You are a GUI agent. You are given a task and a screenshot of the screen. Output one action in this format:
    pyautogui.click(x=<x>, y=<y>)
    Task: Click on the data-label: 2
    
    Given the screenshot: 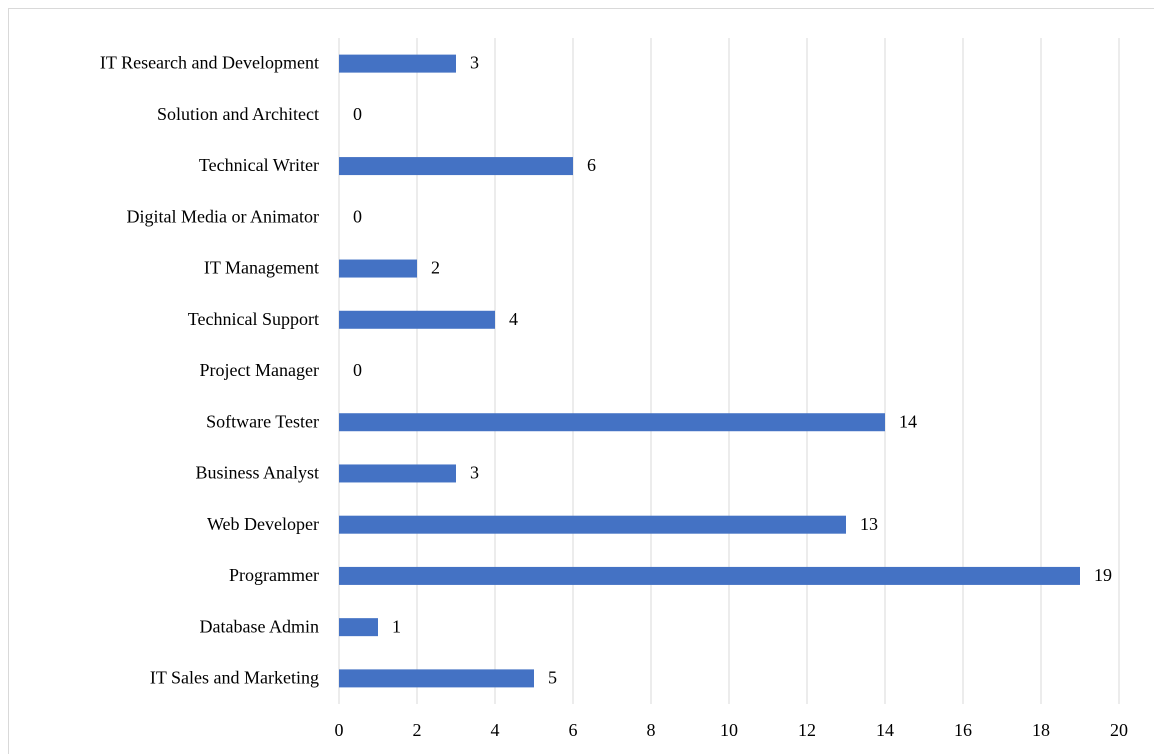 What is the action you would take?
    pyautogui.click(x=435, y=268)
    